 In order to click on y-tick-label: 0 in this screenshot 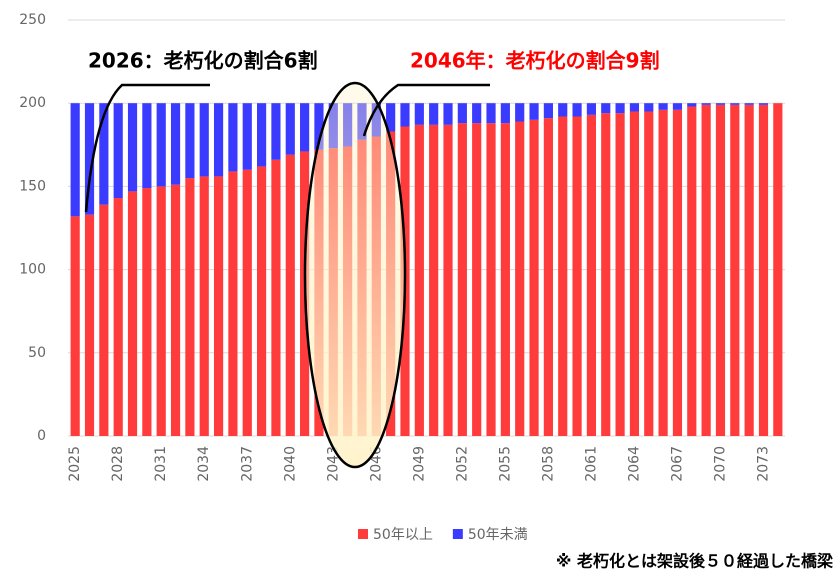, I will do `click(41, 436)`.